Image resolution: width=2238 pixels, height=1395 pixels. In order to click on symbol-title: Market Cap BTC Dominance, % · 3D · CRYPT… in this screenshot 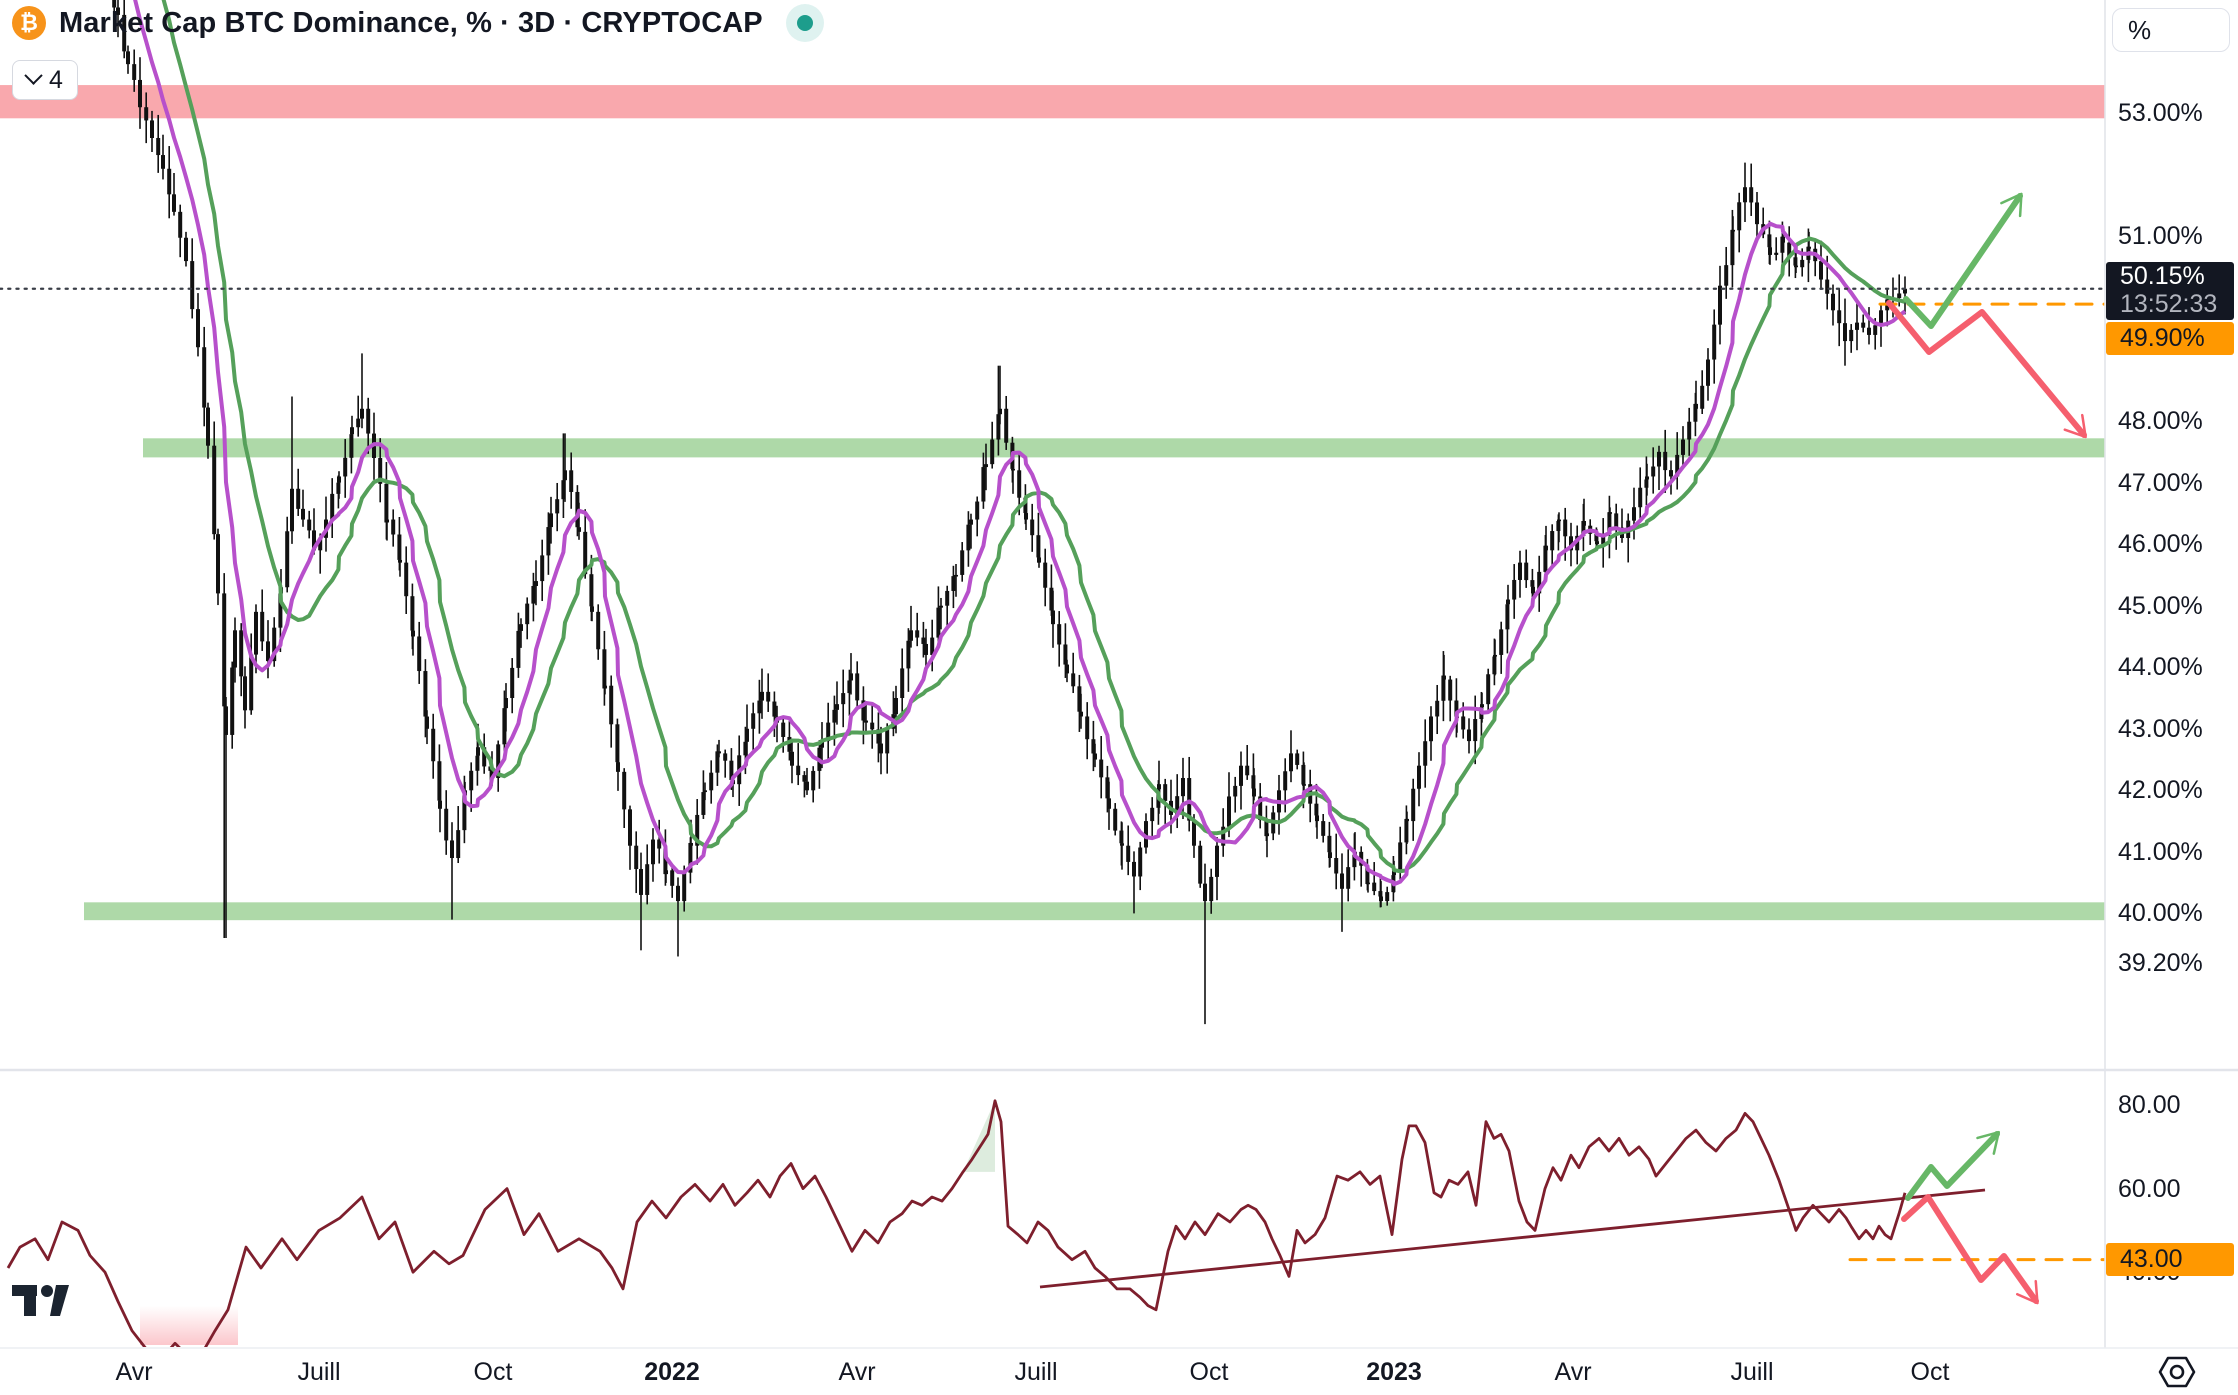, I will do `click(411, 22)`.